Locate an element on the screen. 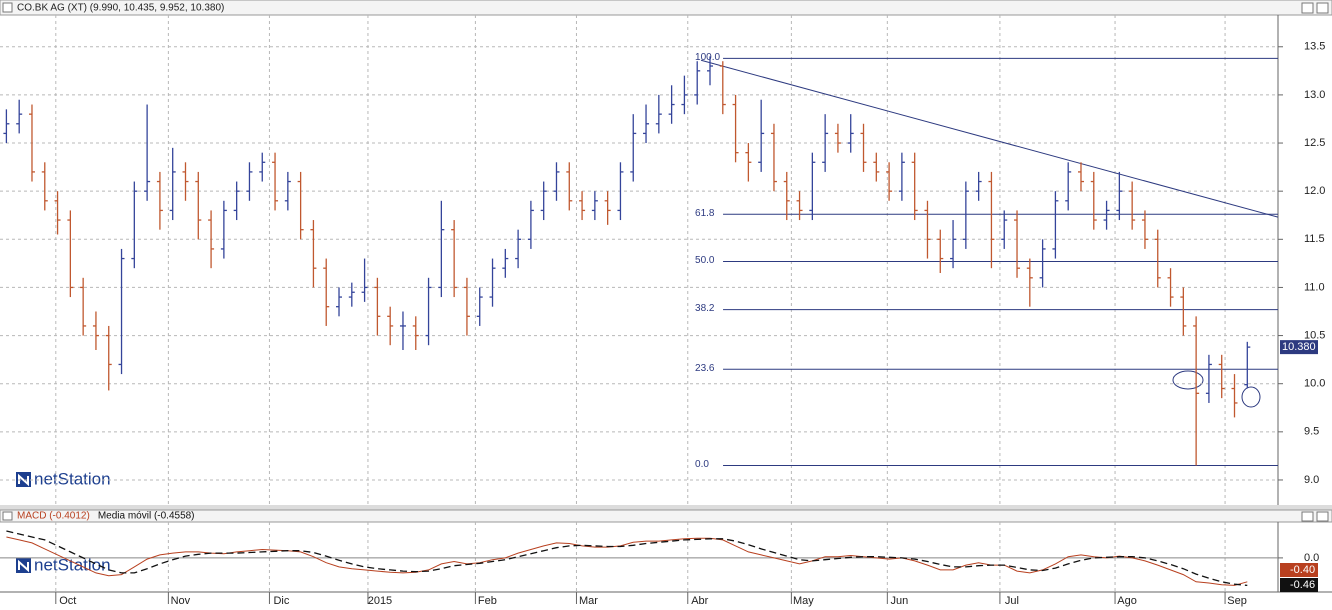  fib-label: 0.0 is located at coordinates (702, 464).